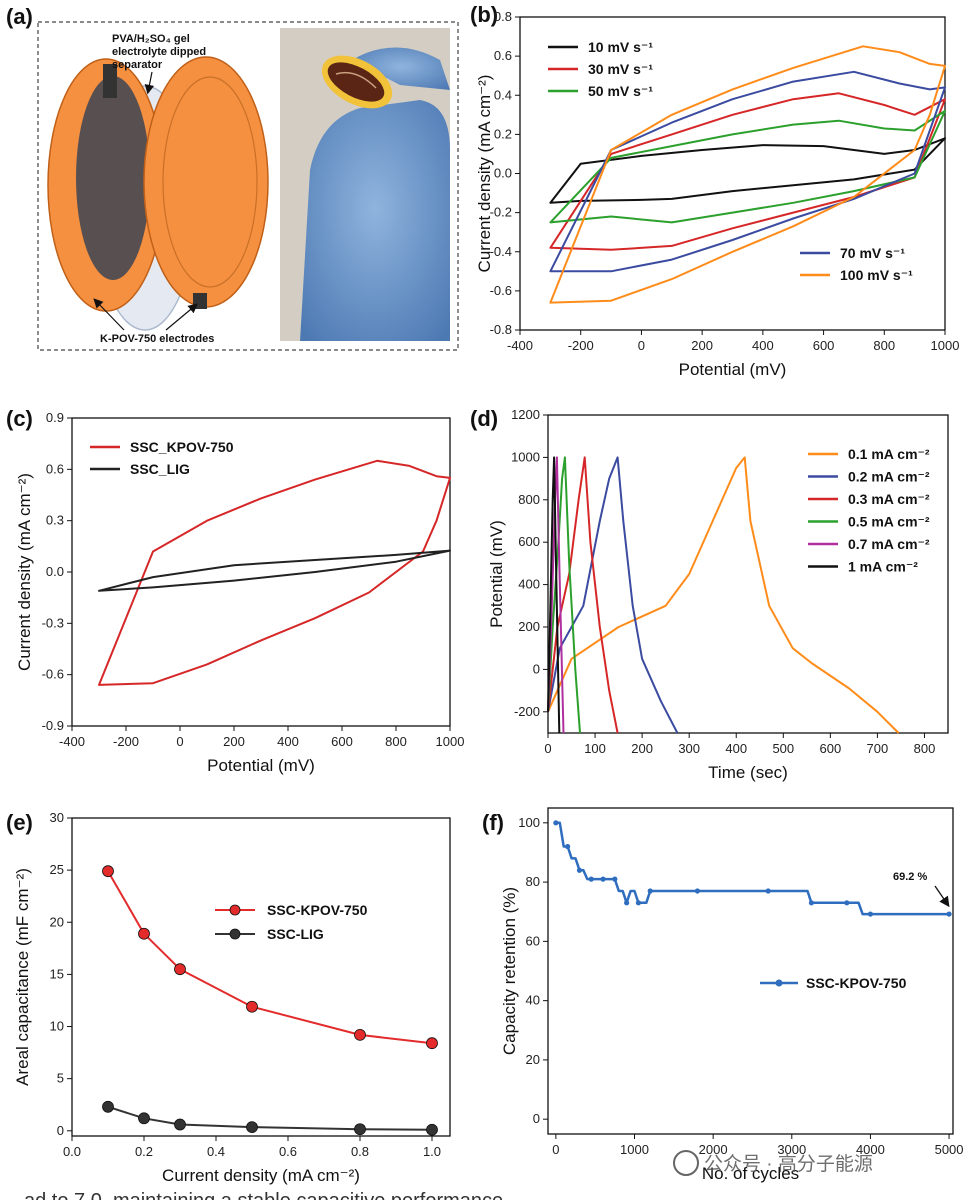  I want to click on y-axis-label: Areal capacitance (mF cm⁻²), so click(22, 977).